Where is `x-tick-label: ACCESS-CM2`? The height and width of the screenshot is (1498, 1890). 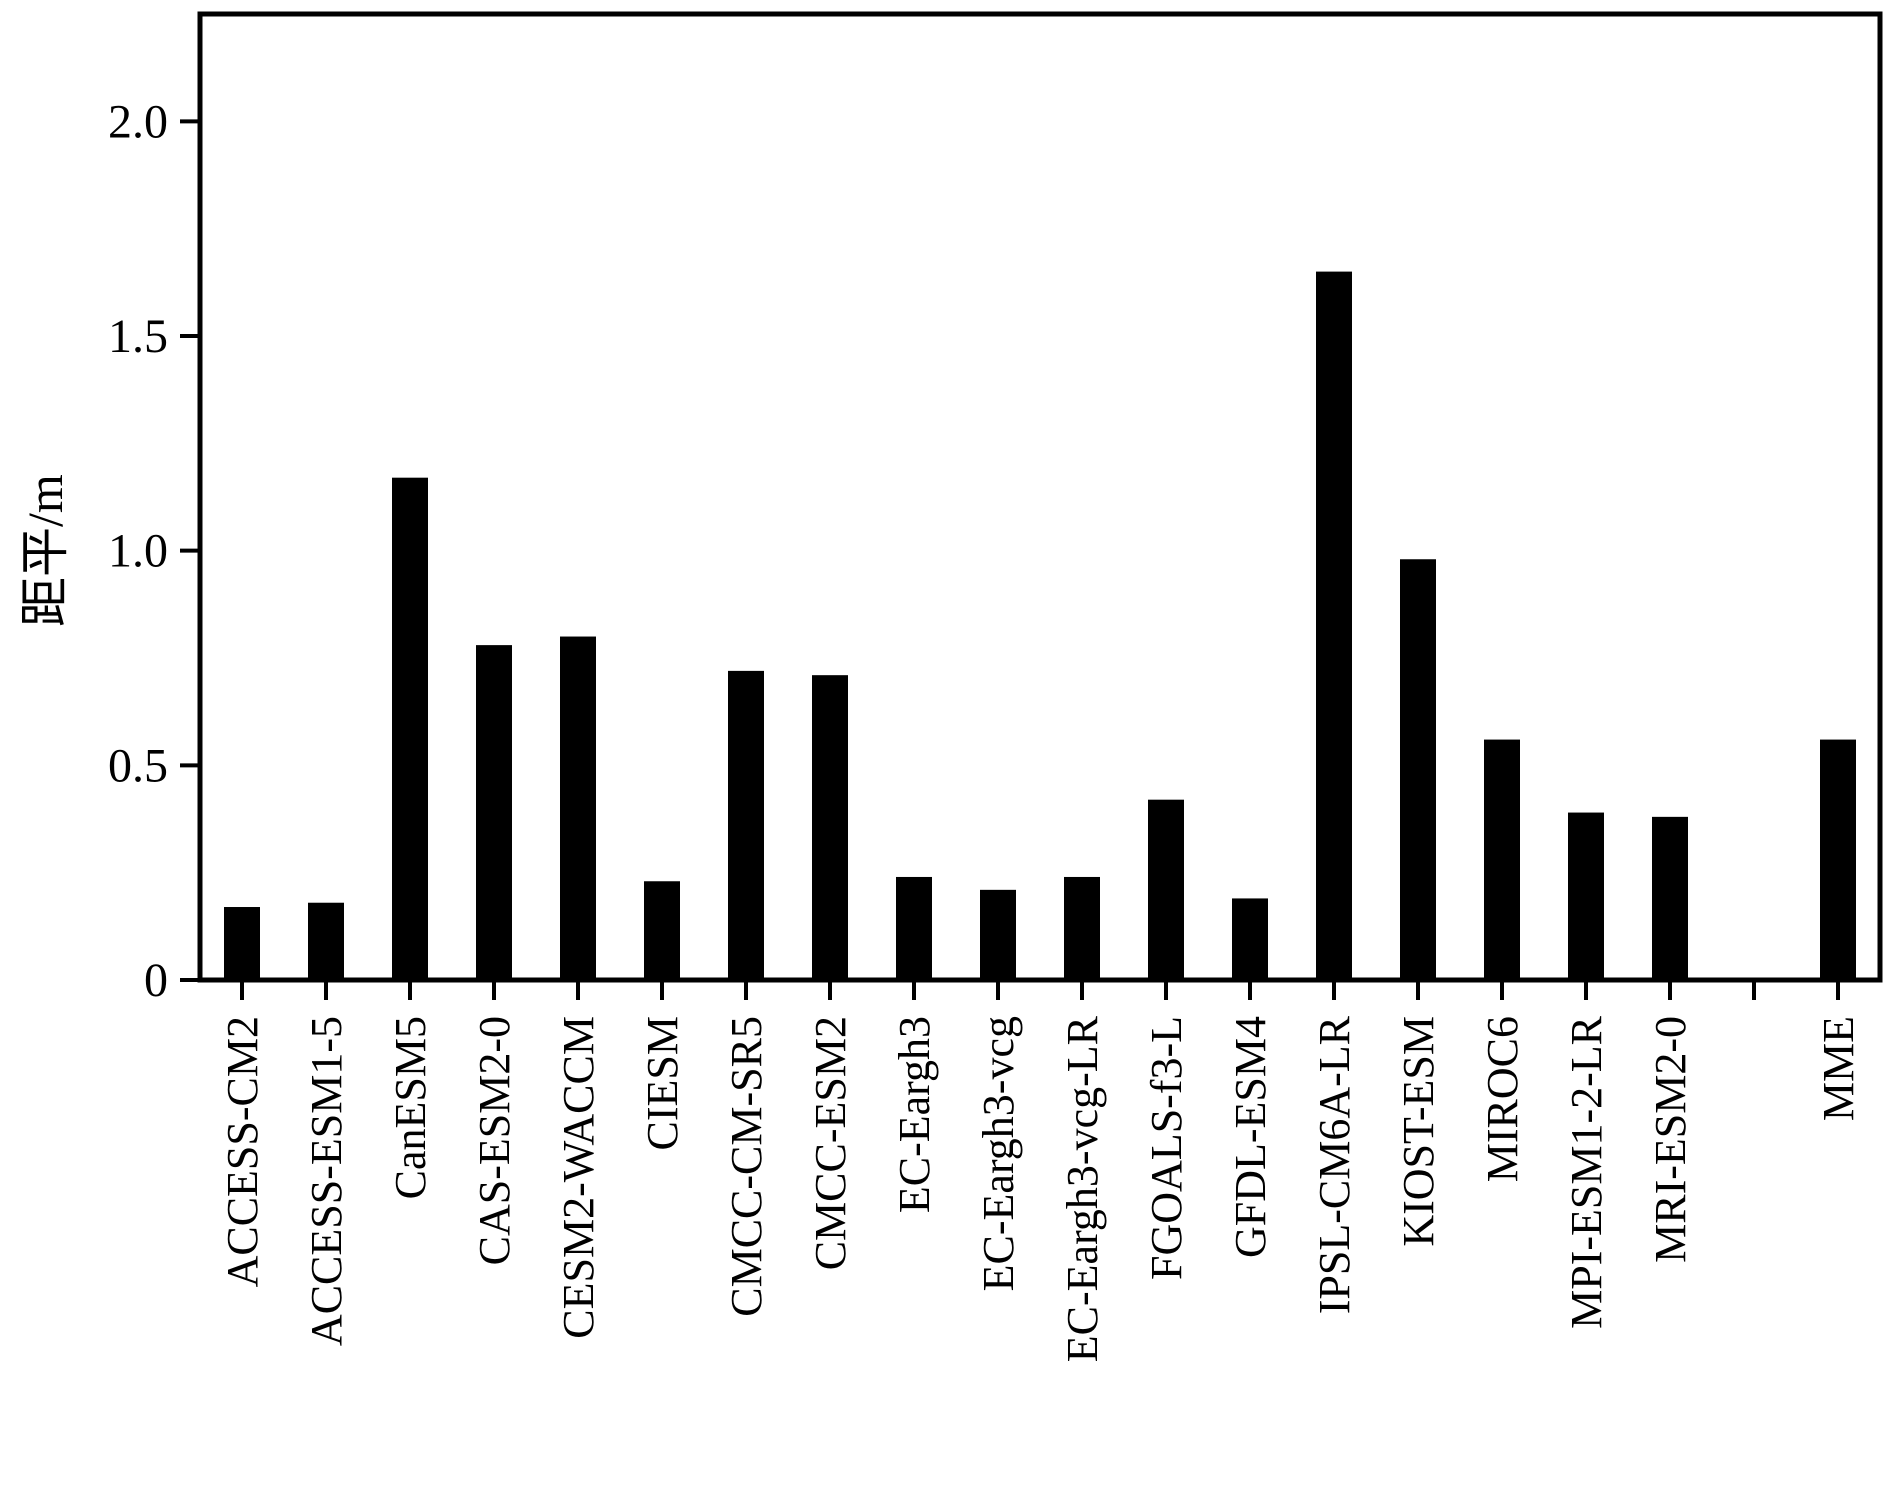 x-tick-label: ACCESS-CM2 is located at coordinates (242, 1151).